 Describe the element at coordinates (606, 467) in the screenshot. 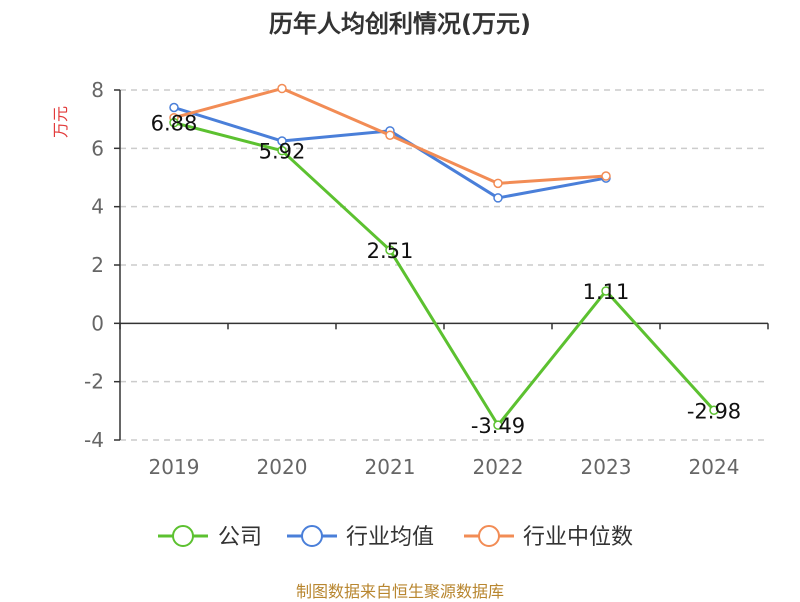

I see `x-tick-label: 2023` at that location.